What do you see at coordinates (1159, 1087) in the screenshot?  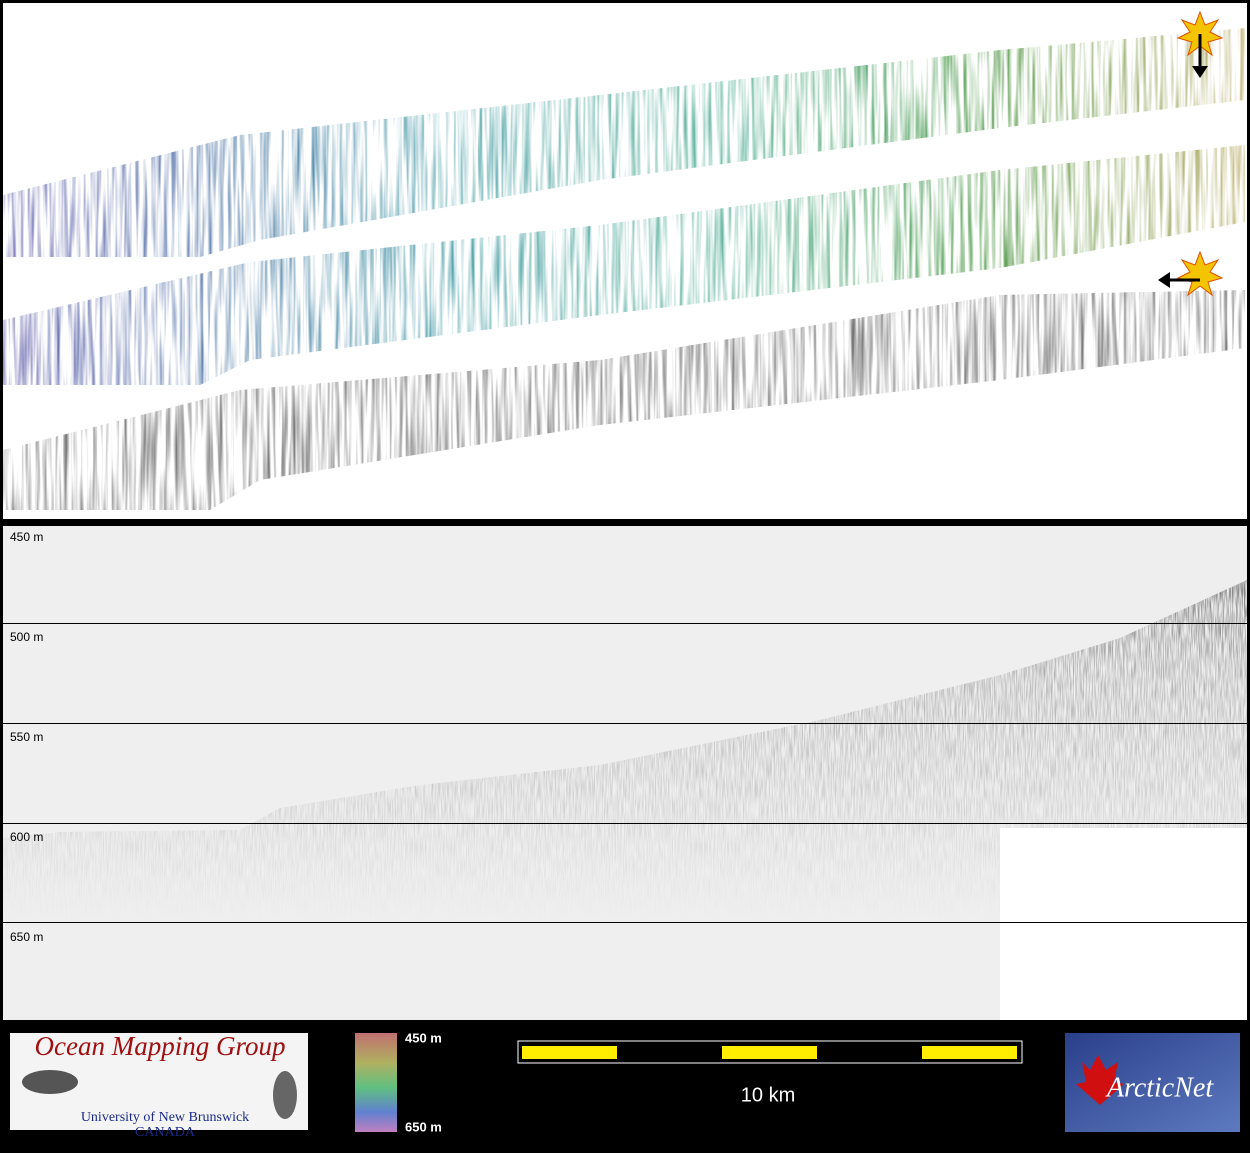 I see `arcticnet-text: ArcticNet` at bounding box center [1159, 1087].